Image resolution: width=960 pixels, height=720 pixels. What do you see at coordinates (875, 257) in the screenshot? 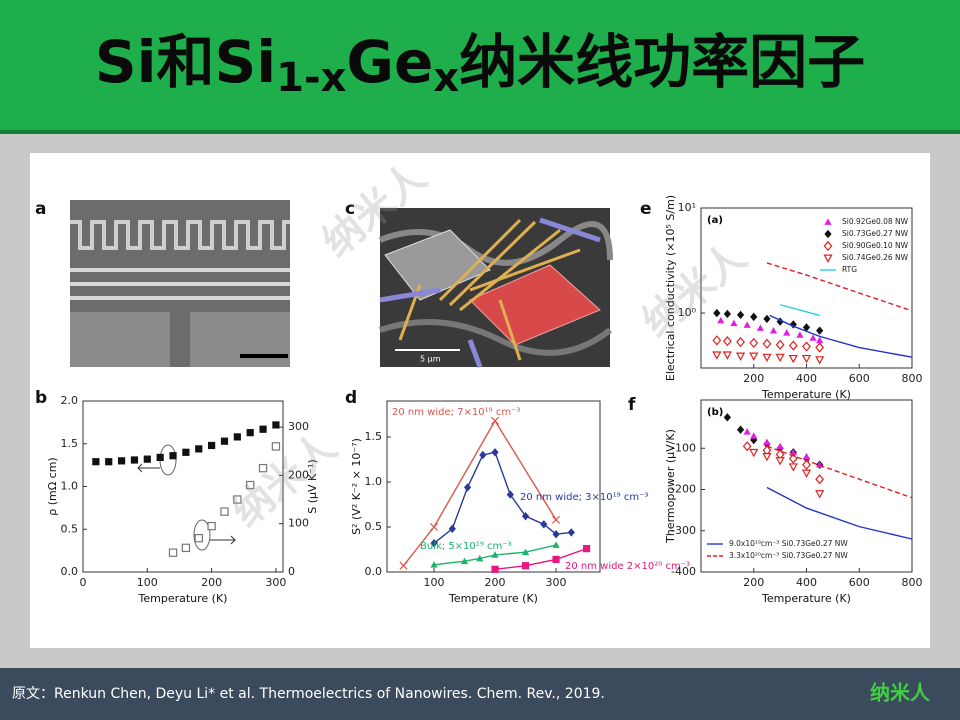
I see `legend-label: Si0.74Ge0.26 NW` at bounding box center [875, 257].